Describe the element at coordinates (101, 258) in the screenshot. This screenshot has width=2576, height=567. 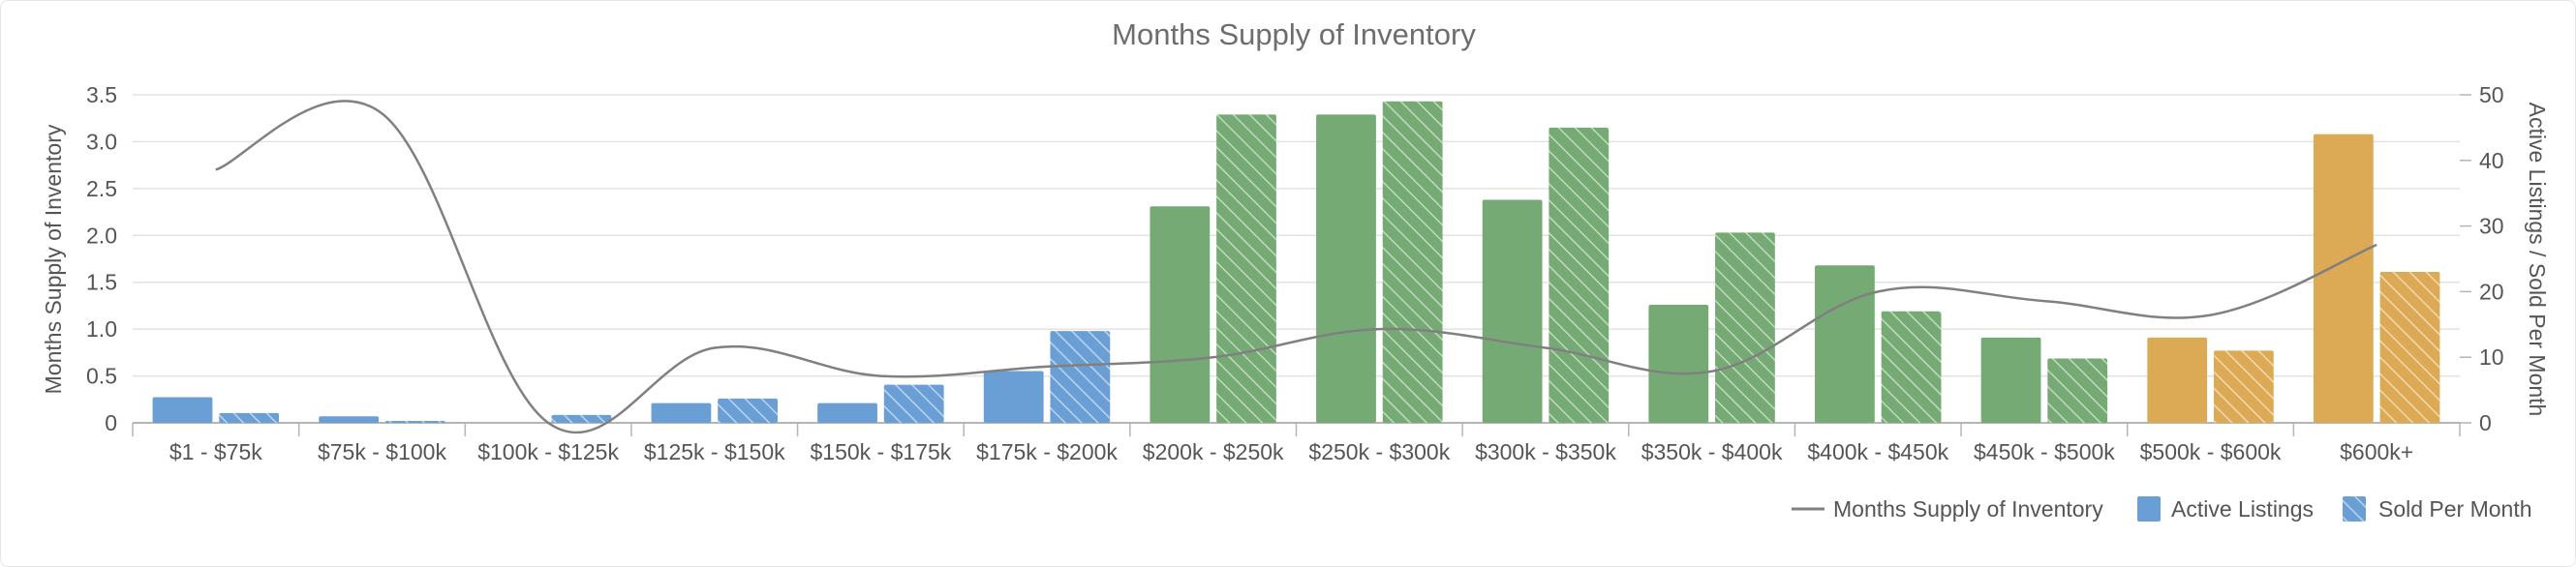
I see `left-axis-ticks: 0 0.5 1.0 1.5 2.0 2.5 3.0 3.5` at that location.